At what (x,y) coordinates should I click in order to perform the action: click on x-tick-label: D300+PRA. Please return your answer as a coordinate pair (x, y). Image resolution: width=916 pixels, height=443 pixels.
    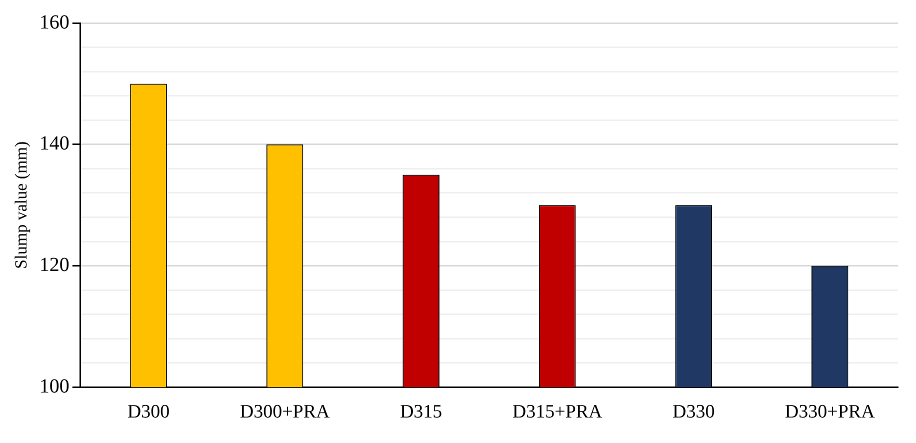
    Looking at the image, I should click on (285, 412).